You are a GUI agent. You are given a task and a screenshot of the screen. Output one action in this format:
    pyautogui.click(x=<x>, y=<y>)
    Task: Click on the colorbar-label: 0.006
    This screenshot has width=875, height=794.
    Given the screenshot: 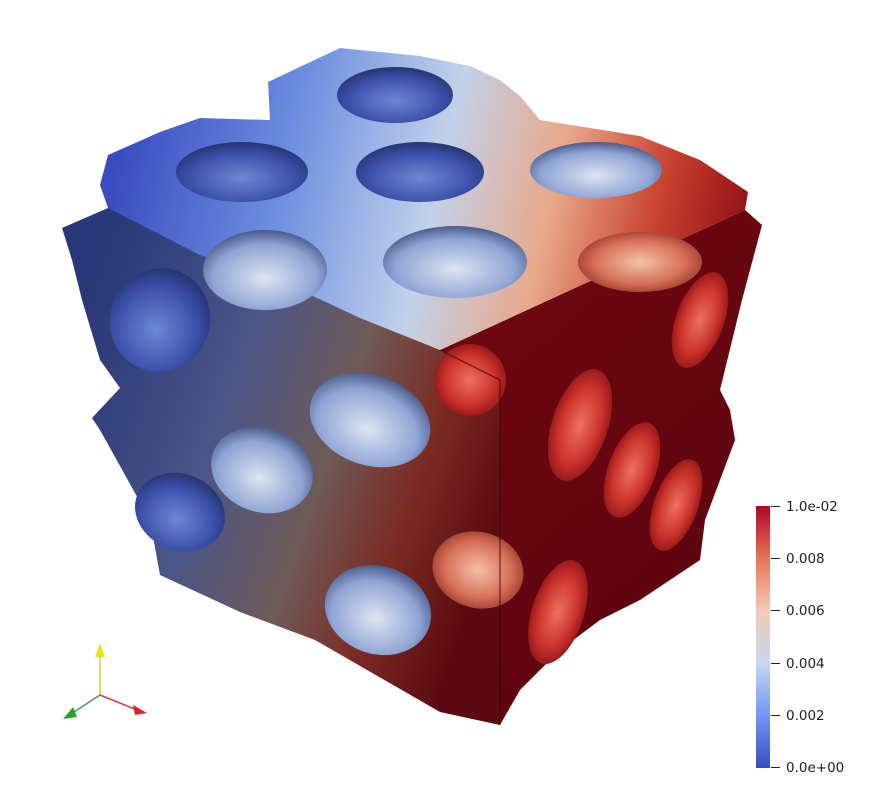 What is the action you would take?
    pyautogui.click(x=805, y=611)
    